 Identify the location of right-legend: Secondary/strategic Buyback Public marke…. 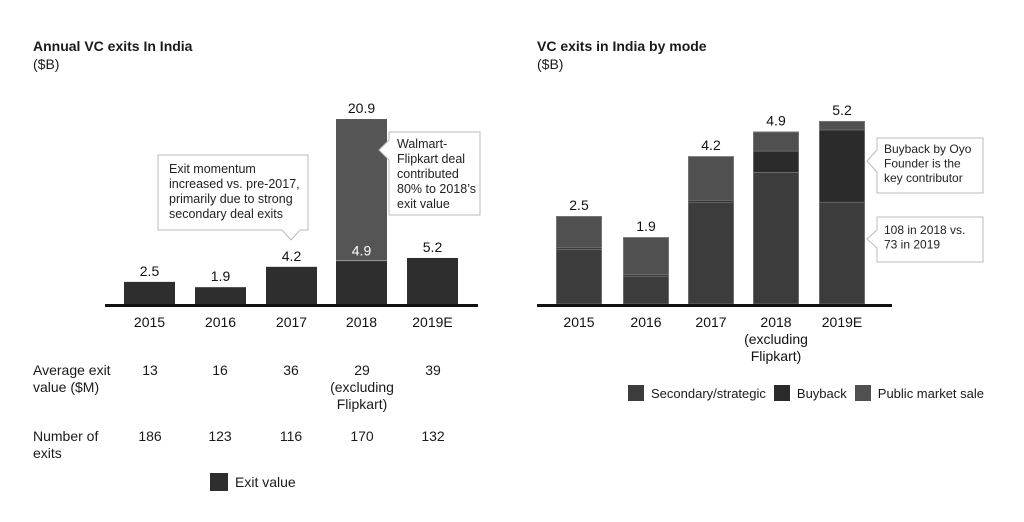
(806, 393).